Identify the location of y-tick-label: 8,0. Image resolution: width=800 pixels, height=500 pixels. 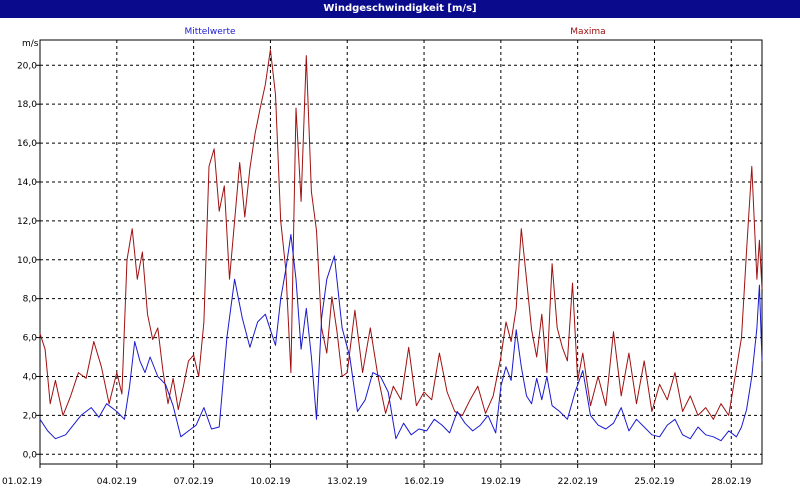
(30, 300).